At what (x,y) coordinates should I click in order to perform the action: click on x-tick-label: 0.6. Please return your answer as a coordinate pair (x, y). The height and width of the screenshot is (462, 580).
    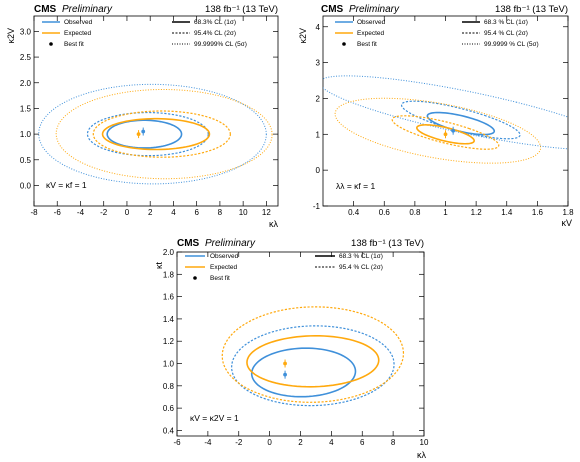
    Looking at the image, I should click on (385, 212).